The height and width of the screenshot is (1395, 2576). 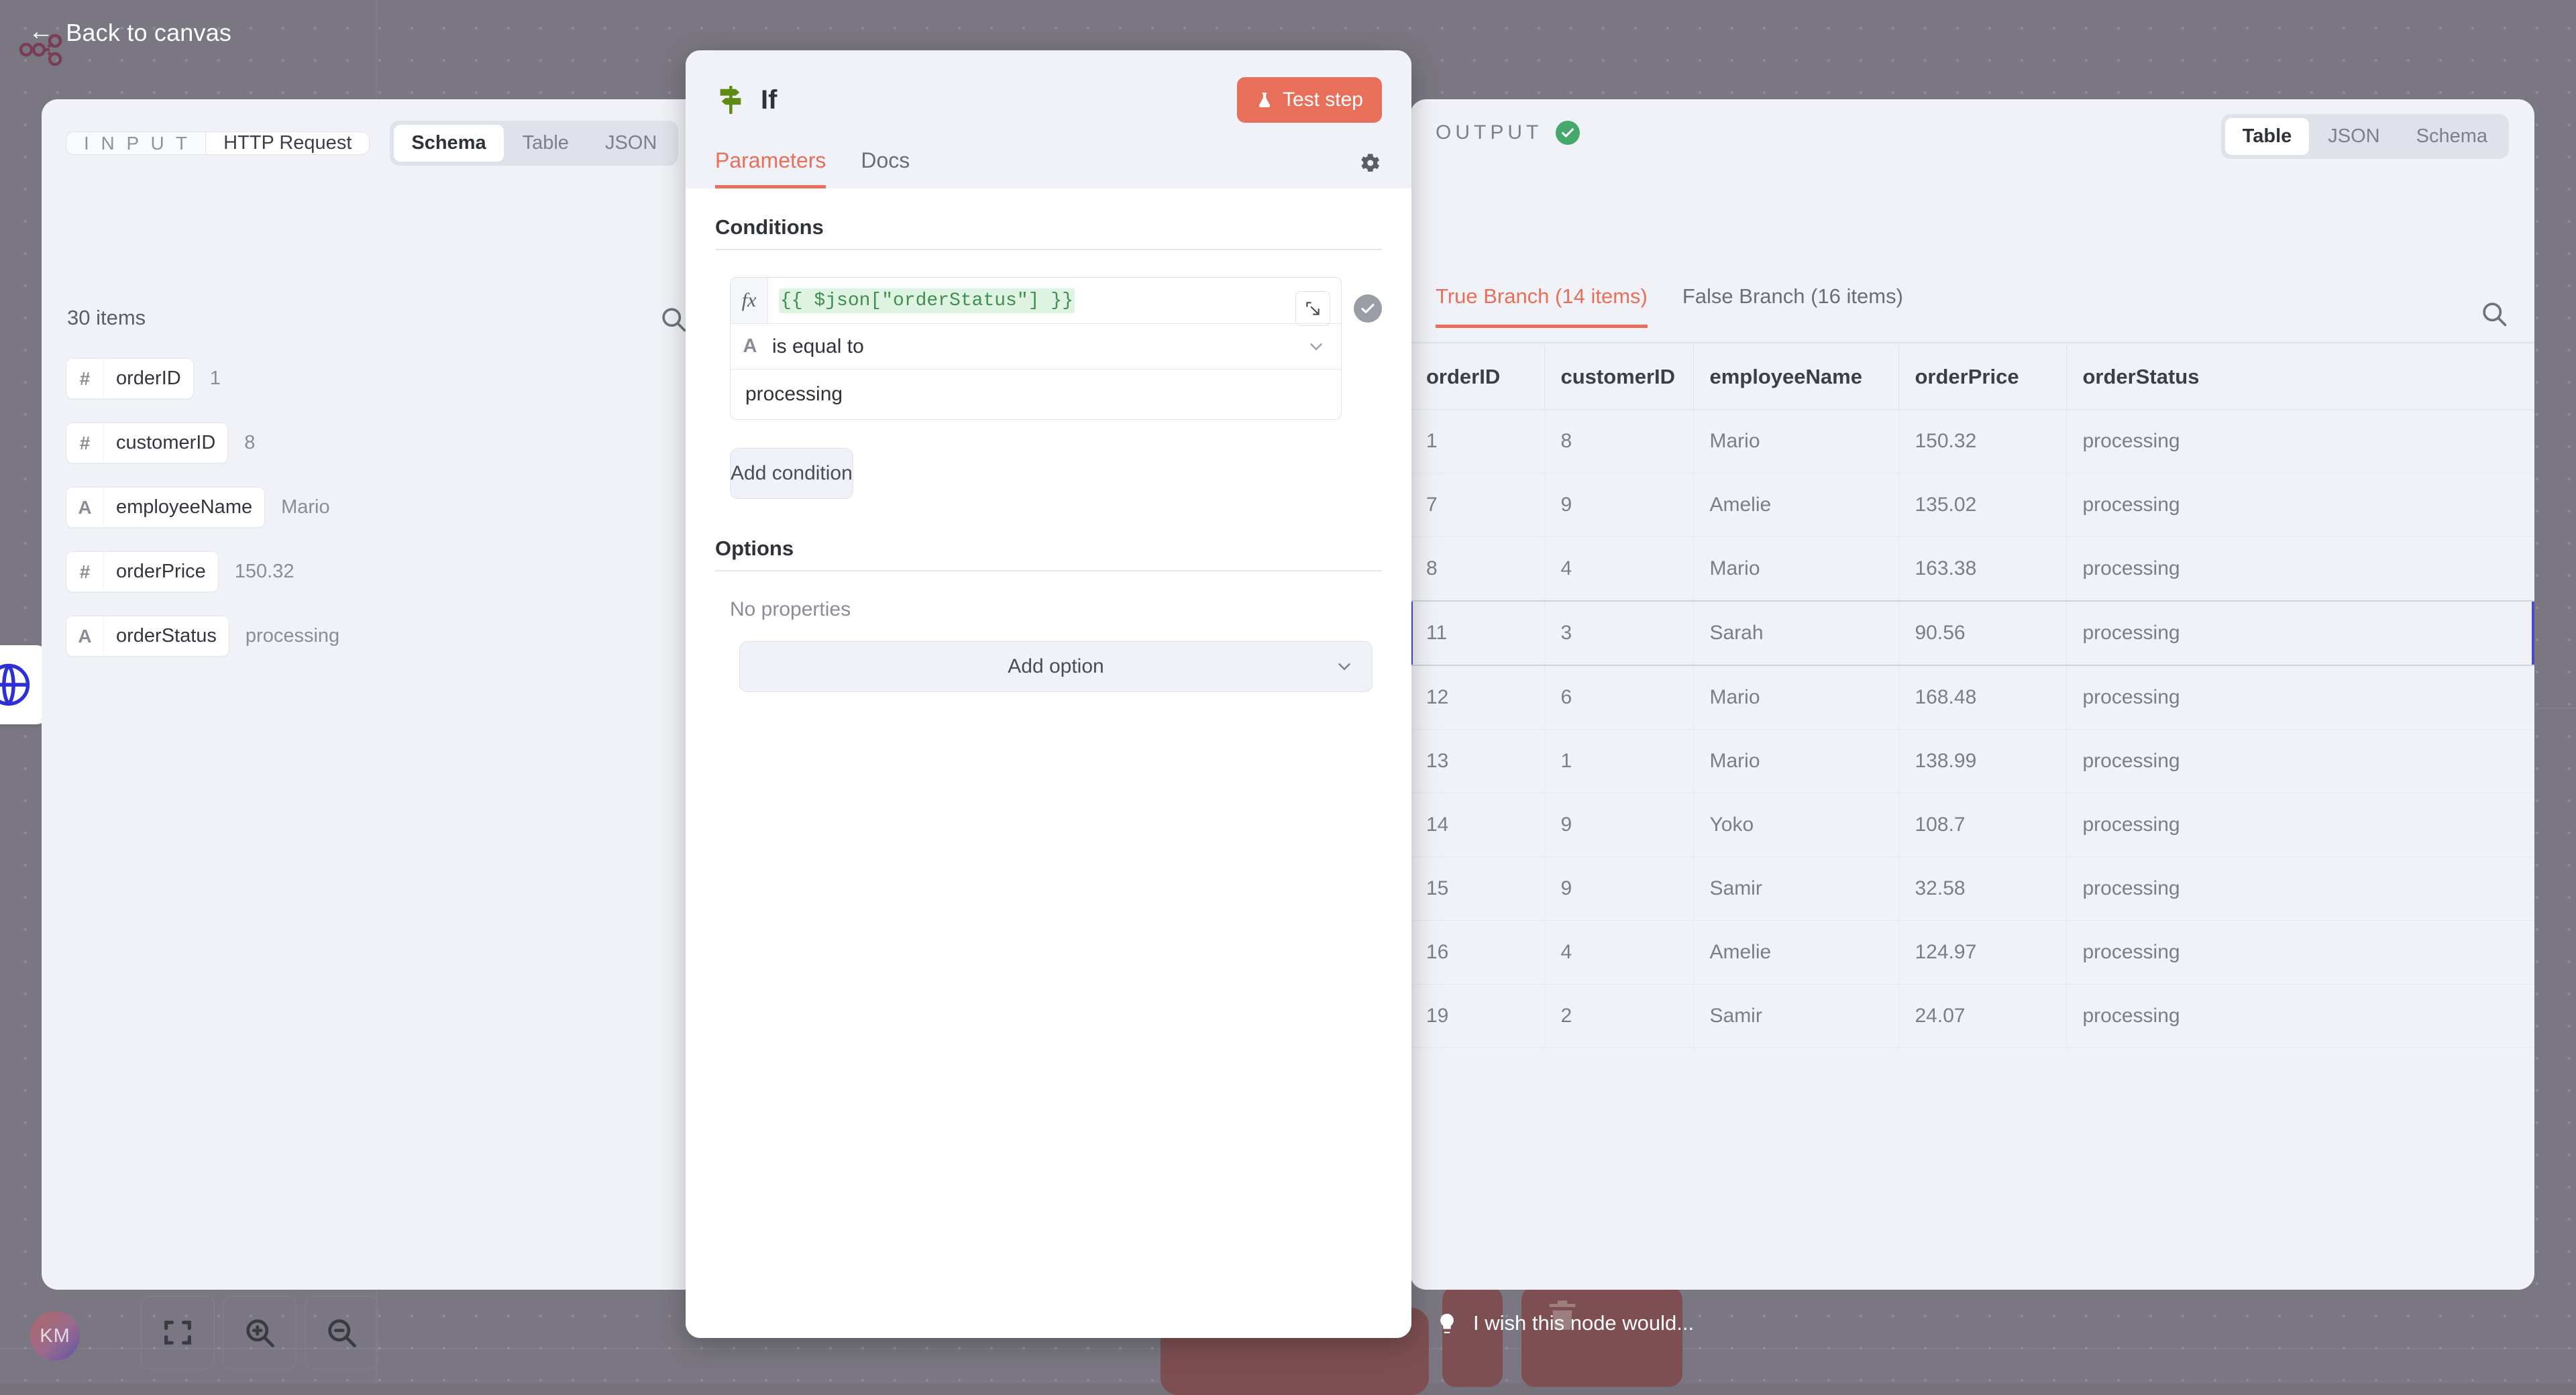 I want to click on table-row: 15 9 Samir 32.58 processing, so click(x=1972, y=889).